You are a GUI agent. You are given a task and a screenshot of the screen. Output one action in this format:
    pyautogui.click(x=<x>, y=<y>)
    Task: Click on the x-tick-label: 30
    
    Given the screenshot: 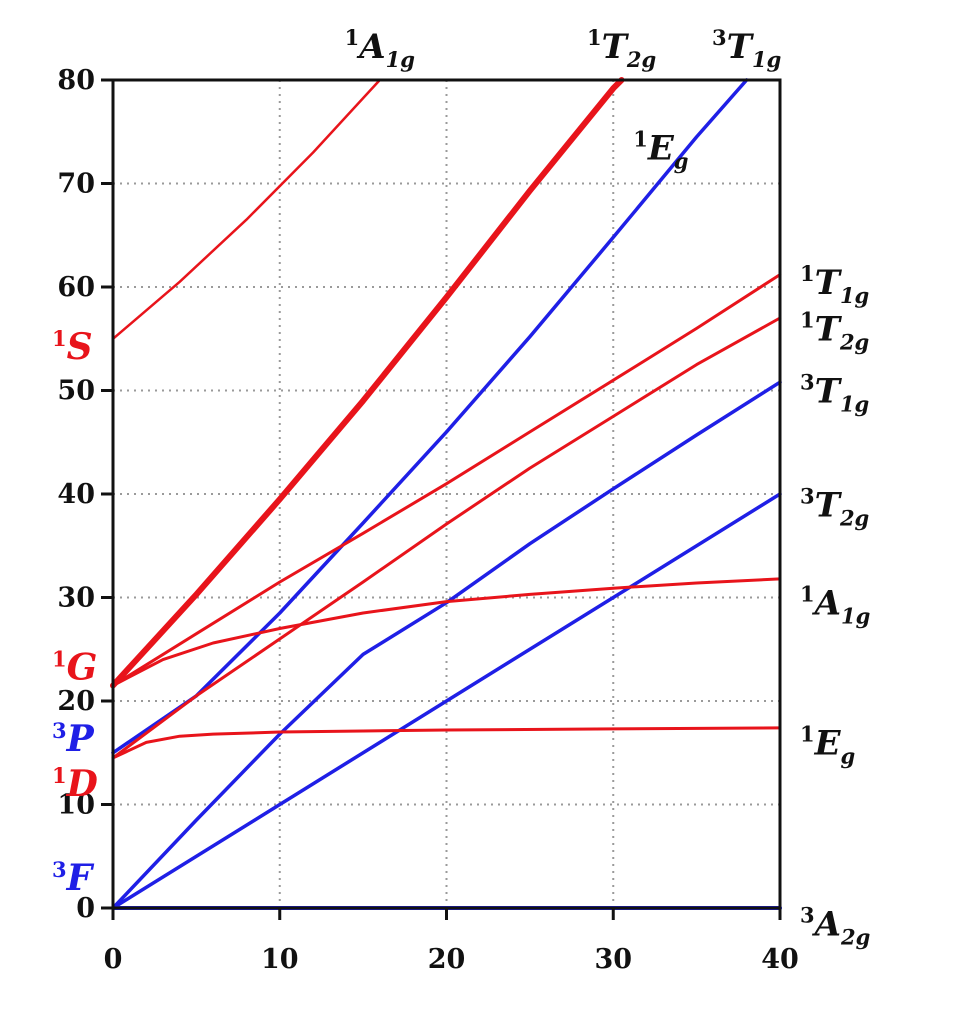 What is the action you would take?
    pyautogui.click(x=613, y=959)
    